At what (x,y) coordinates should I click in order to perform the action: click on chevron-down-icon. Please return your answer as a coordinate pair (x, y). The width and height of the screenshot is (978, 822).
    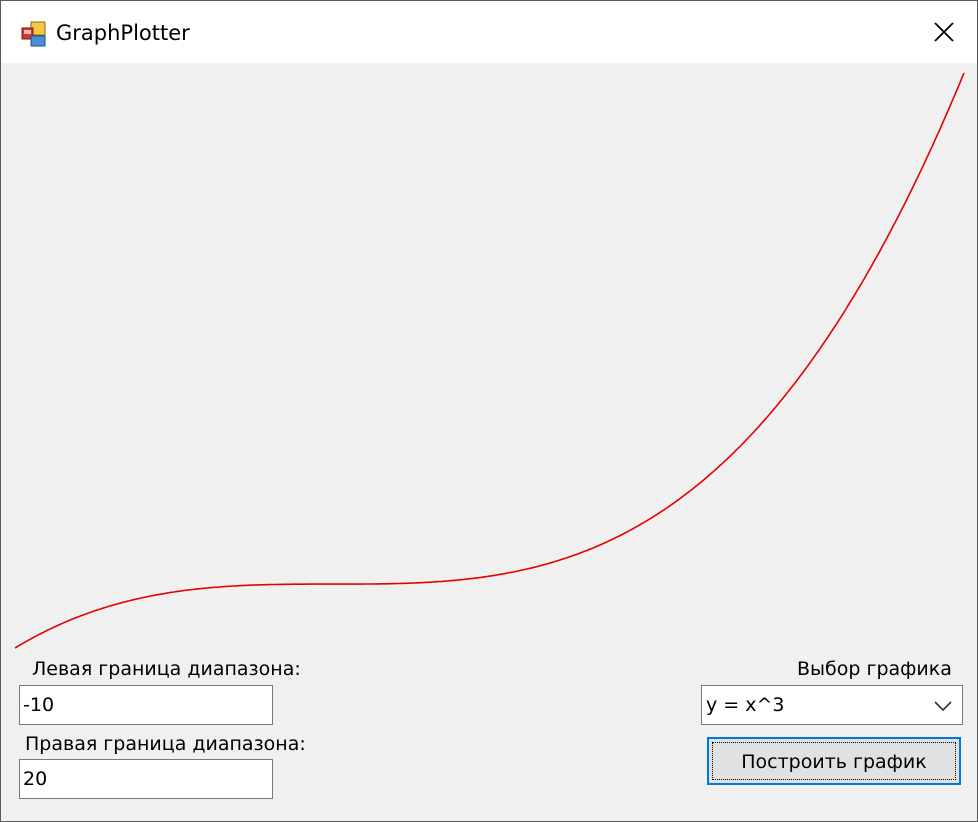
    Looking at the image, I should click on (943, 706).